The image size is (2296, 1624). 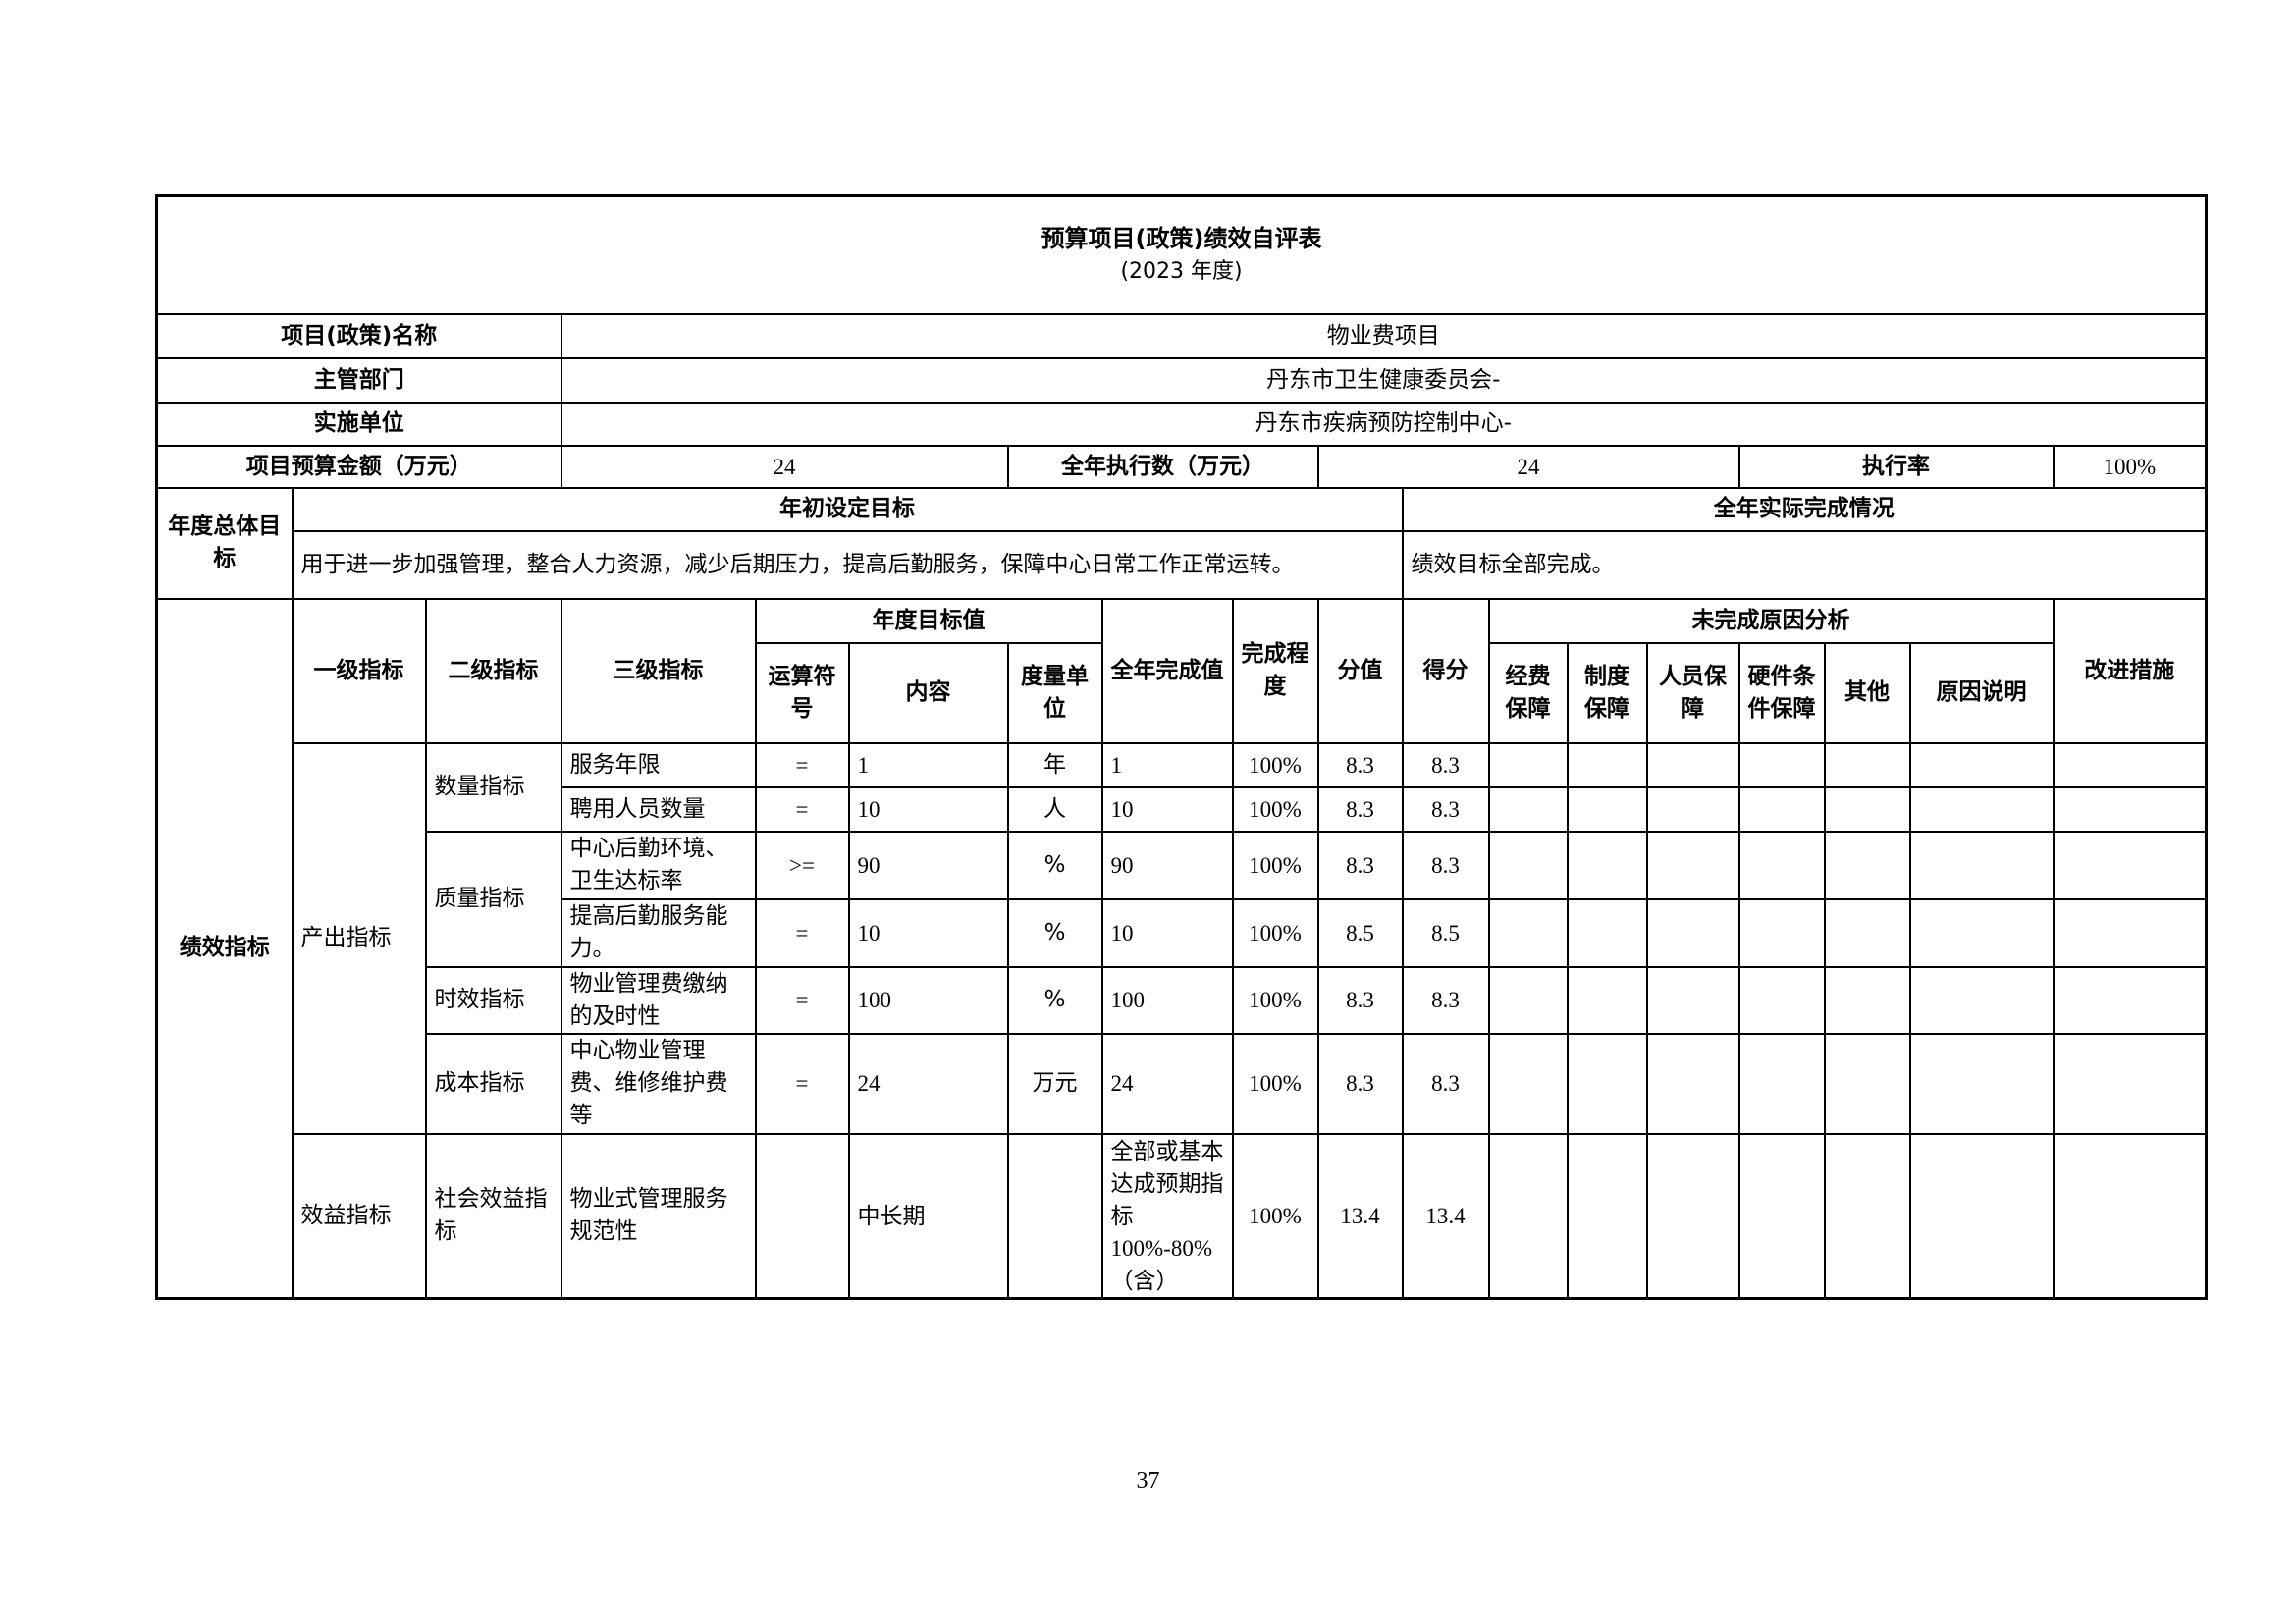 I want to click on header-reason-analysis: 未完成原因分析, so click(x=1771, y=620).